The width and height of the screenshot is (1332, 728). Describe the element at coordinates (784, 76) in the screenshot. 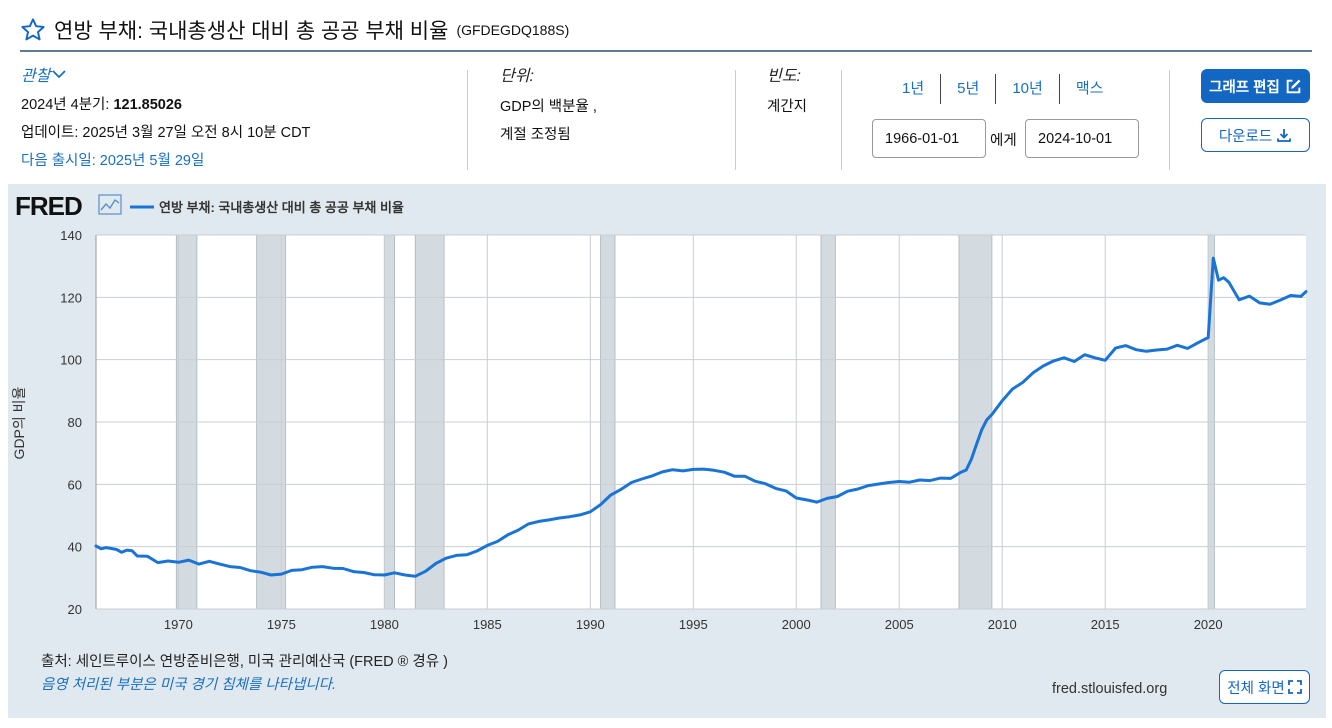

I see `frequency-label: 빈도:` at that location.